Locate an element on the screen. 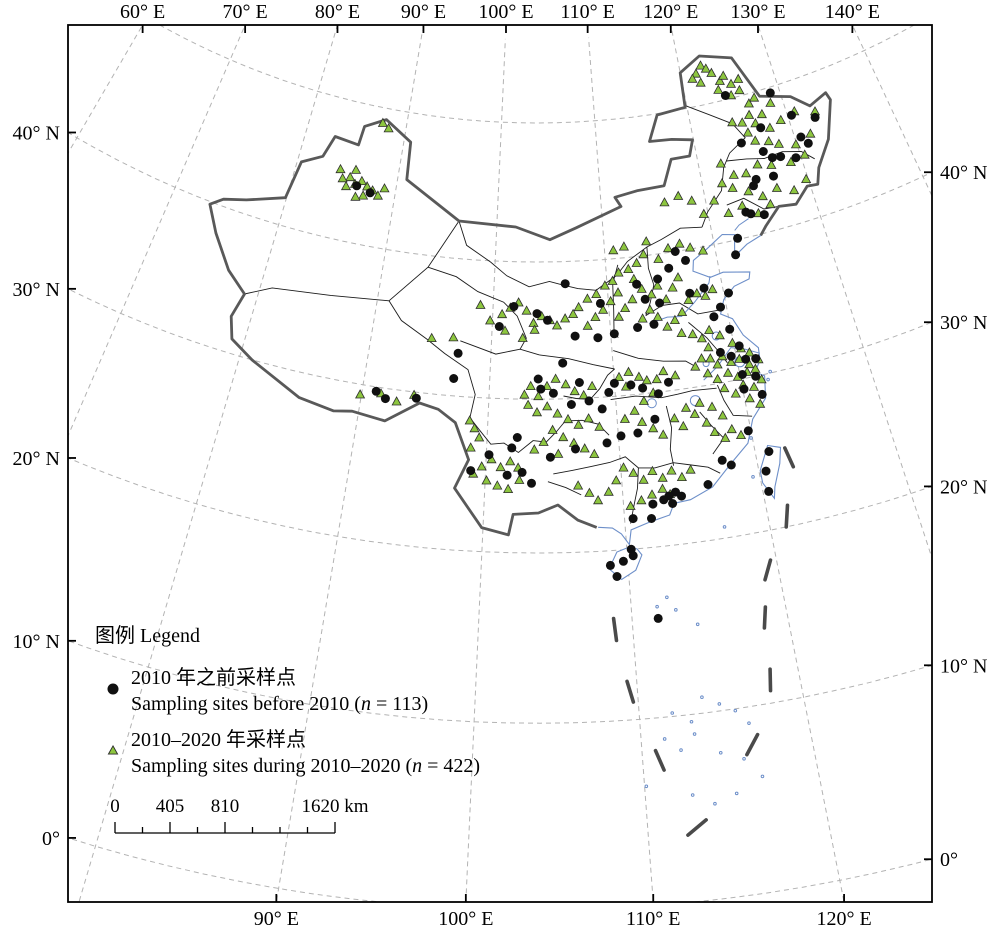  axis-tick-label: 40° N is located at coordinates (963, 173).